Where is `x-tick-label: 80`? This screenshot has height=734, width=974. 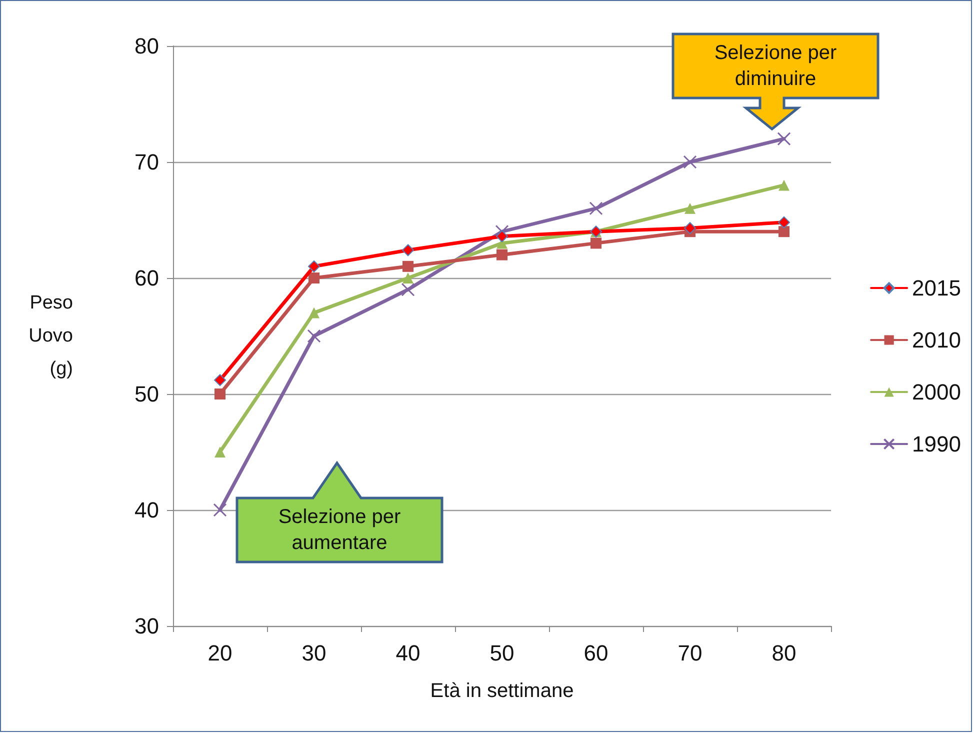 x-tick-label: 80 is located at coordinates (784, 653).